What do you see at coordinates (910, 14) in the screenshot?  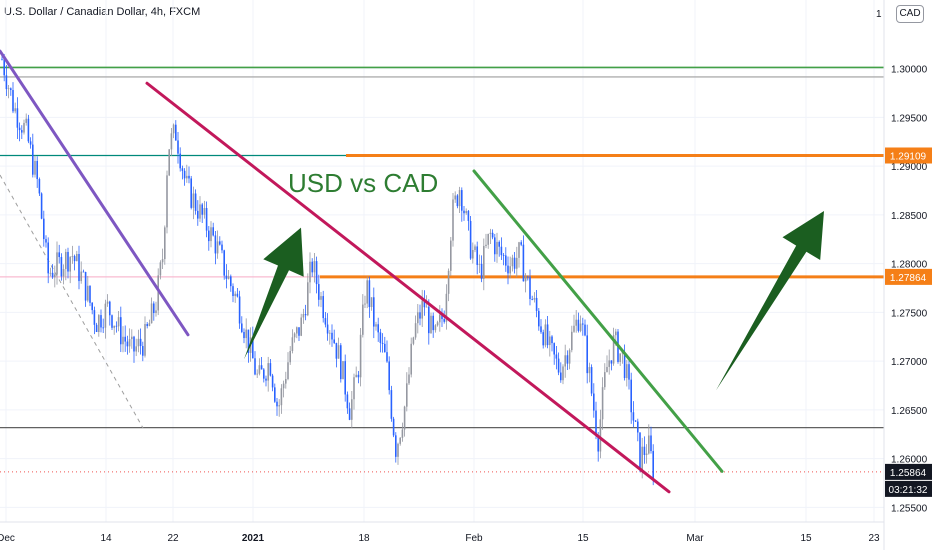 I see `currency-badge: CAD` at bounding box center [910, 14].